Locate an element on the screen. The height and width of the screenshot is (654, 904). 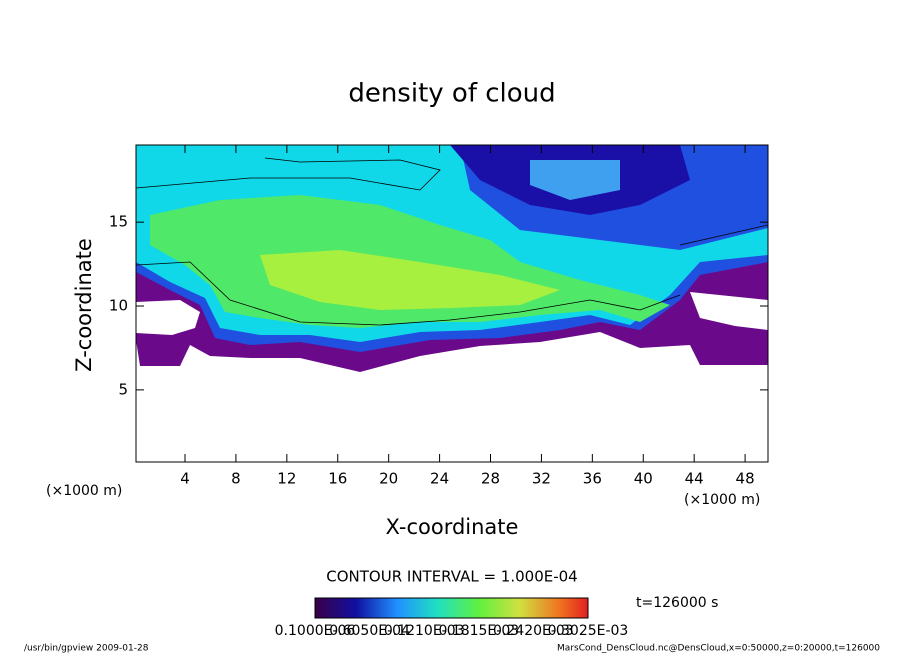
x-tick-label: 24 is located at coordinates (439, 479).